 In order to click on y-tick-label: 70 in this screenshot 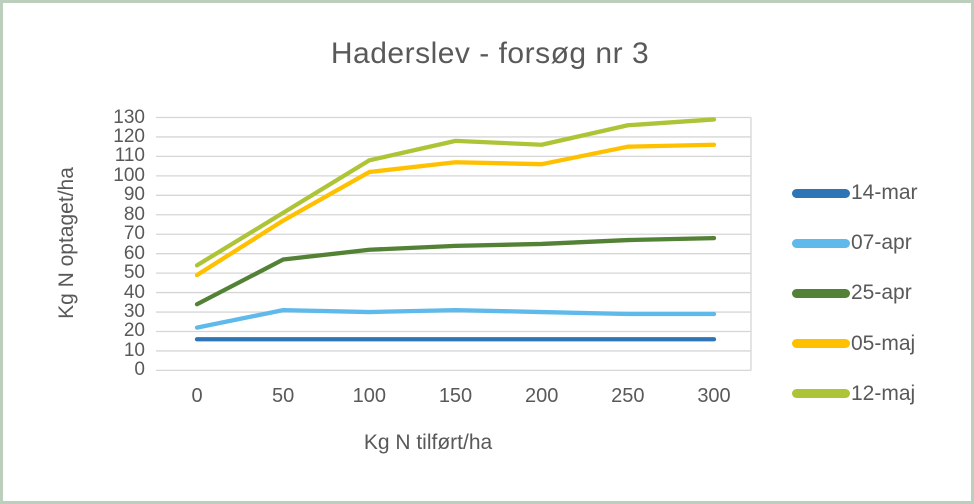, I will do `click(134, 234)`.